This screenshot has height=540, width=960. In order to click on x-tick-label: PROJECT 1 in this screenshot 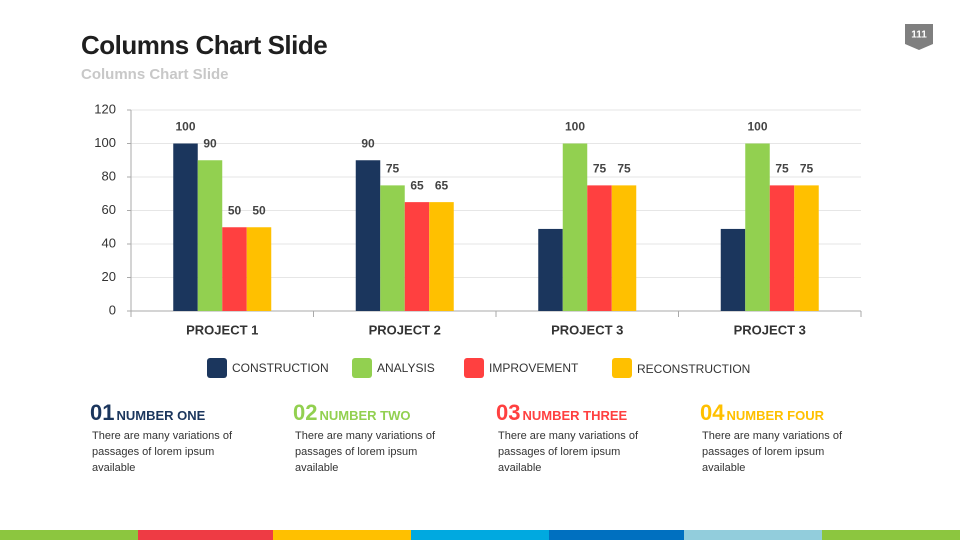, I will do `click(222, 329)`.